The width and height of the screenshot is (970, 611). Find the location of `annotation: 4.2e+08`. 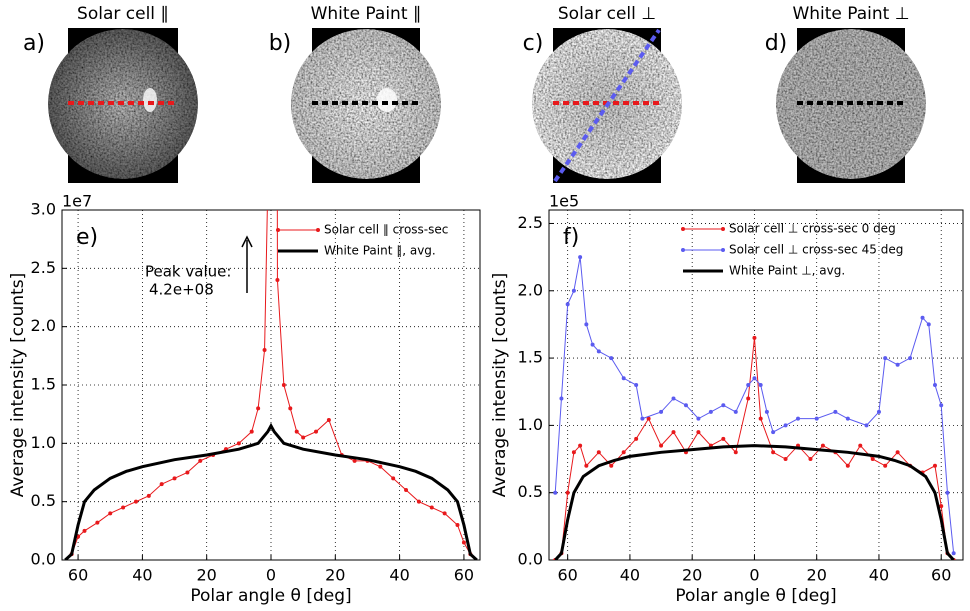

annotation: 4.2e+08 is located at coordinates (181, 290).